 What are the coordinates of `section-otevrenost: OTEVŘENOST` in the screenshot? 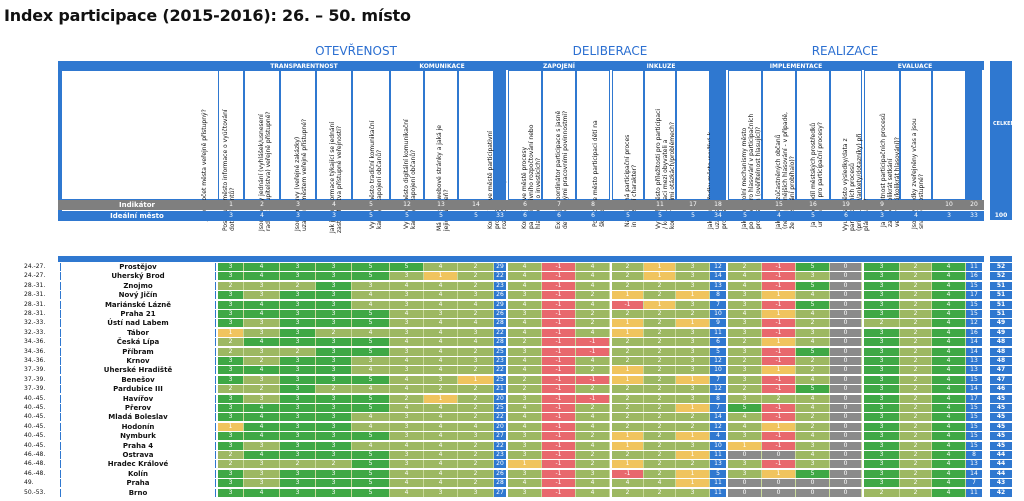 It's located at (356, 51).